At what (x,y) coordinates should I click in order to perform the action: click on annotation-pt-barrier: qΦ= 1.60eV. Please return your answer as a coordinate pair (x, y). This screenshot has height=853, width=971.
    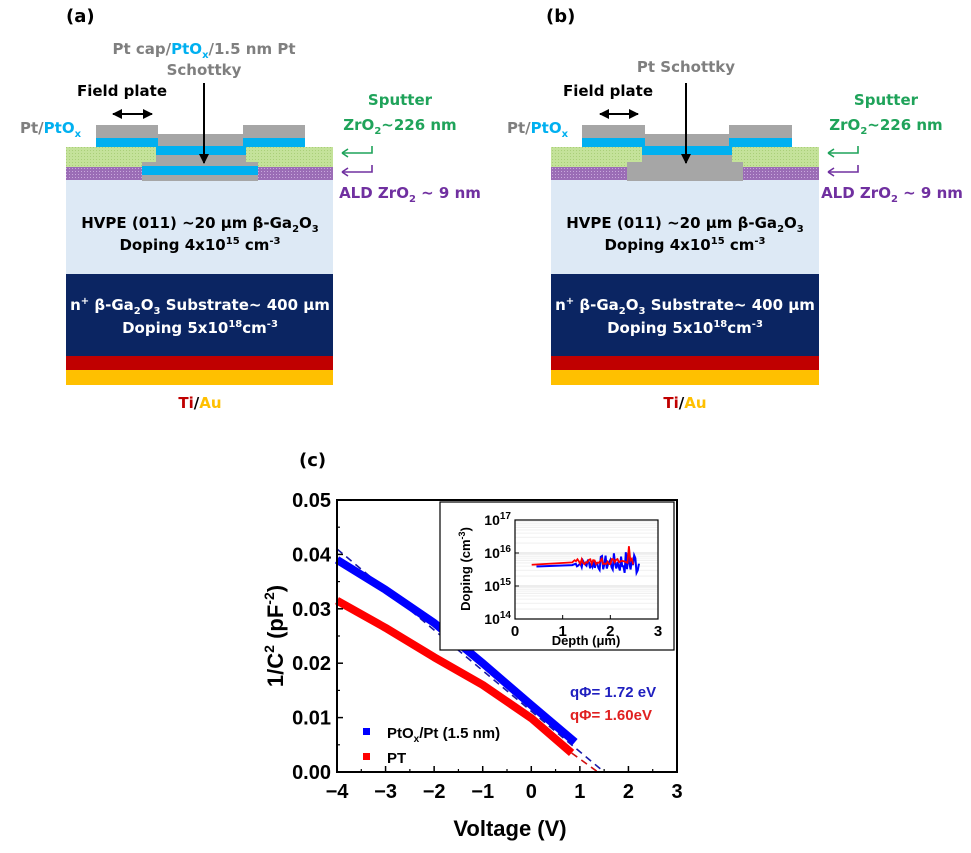
    Looking at the image, I should click on (611, 715).